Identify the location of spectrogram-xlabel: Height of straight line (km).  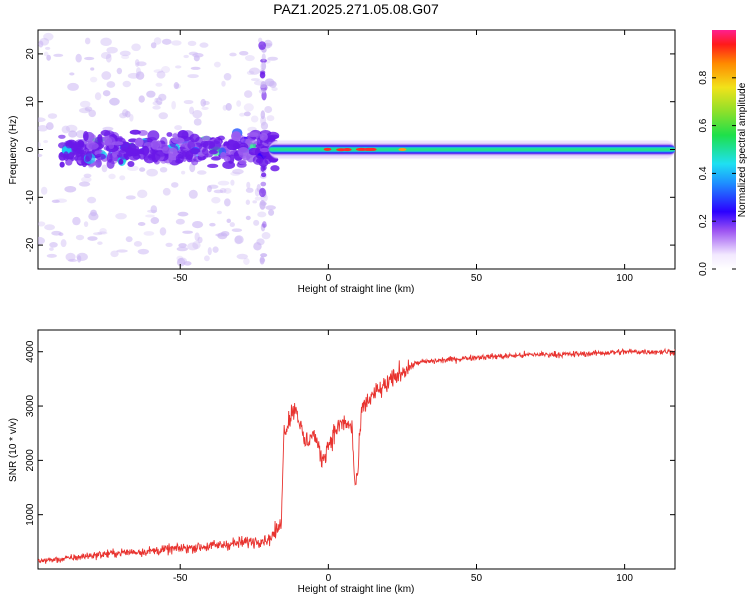
(356, 289).